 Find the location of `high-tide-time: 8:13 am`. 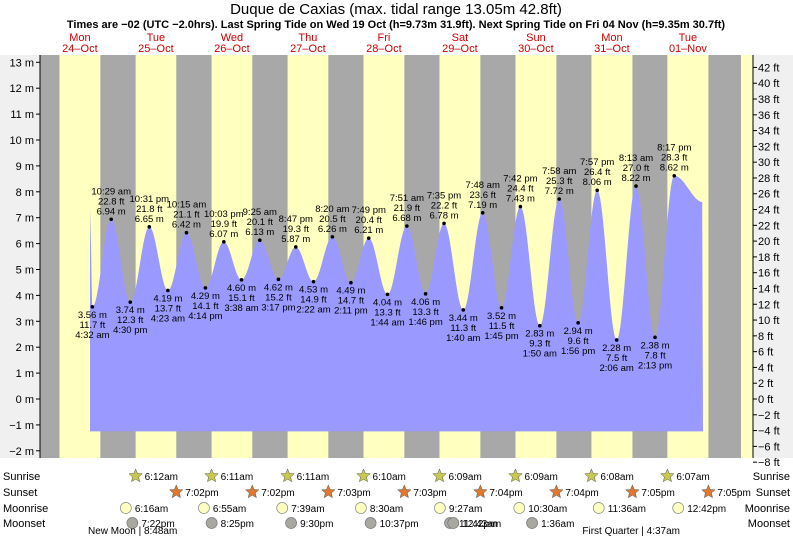

high-tide-time: 8:13 am is located at coordinates (636, 158).